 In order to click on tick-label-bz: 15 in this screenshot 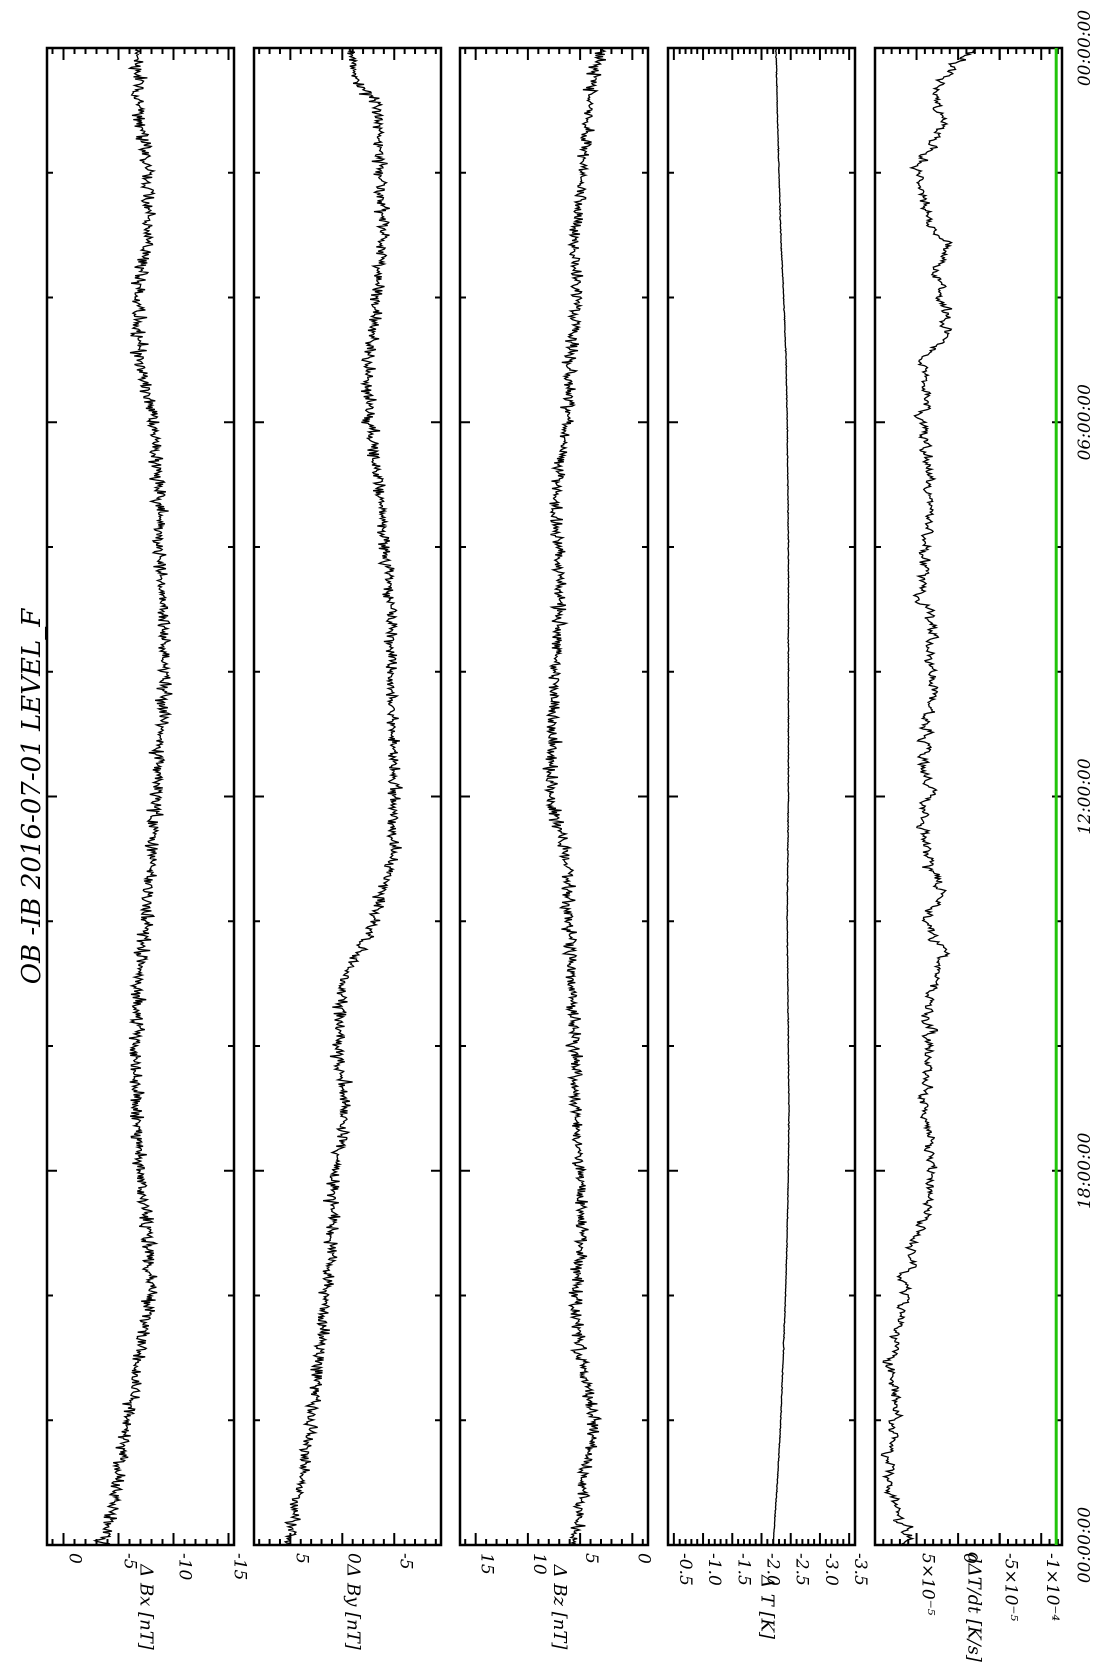, I will do `click(487, 1564)`.